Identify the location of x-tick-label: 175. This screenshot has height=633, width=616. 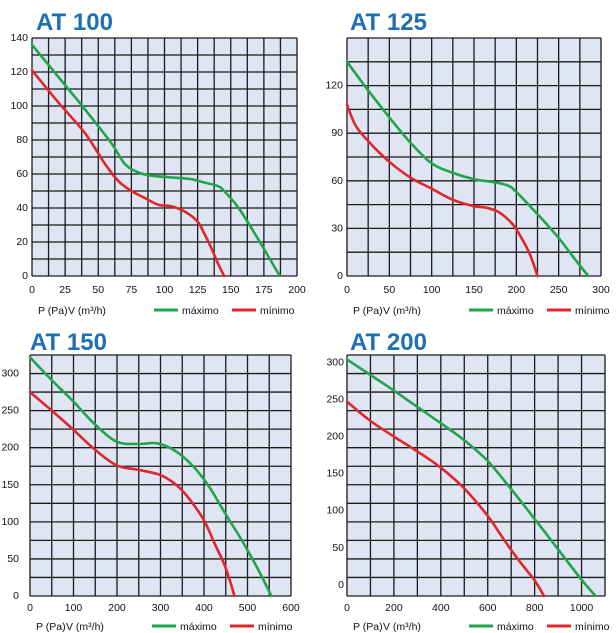
(264, 290).